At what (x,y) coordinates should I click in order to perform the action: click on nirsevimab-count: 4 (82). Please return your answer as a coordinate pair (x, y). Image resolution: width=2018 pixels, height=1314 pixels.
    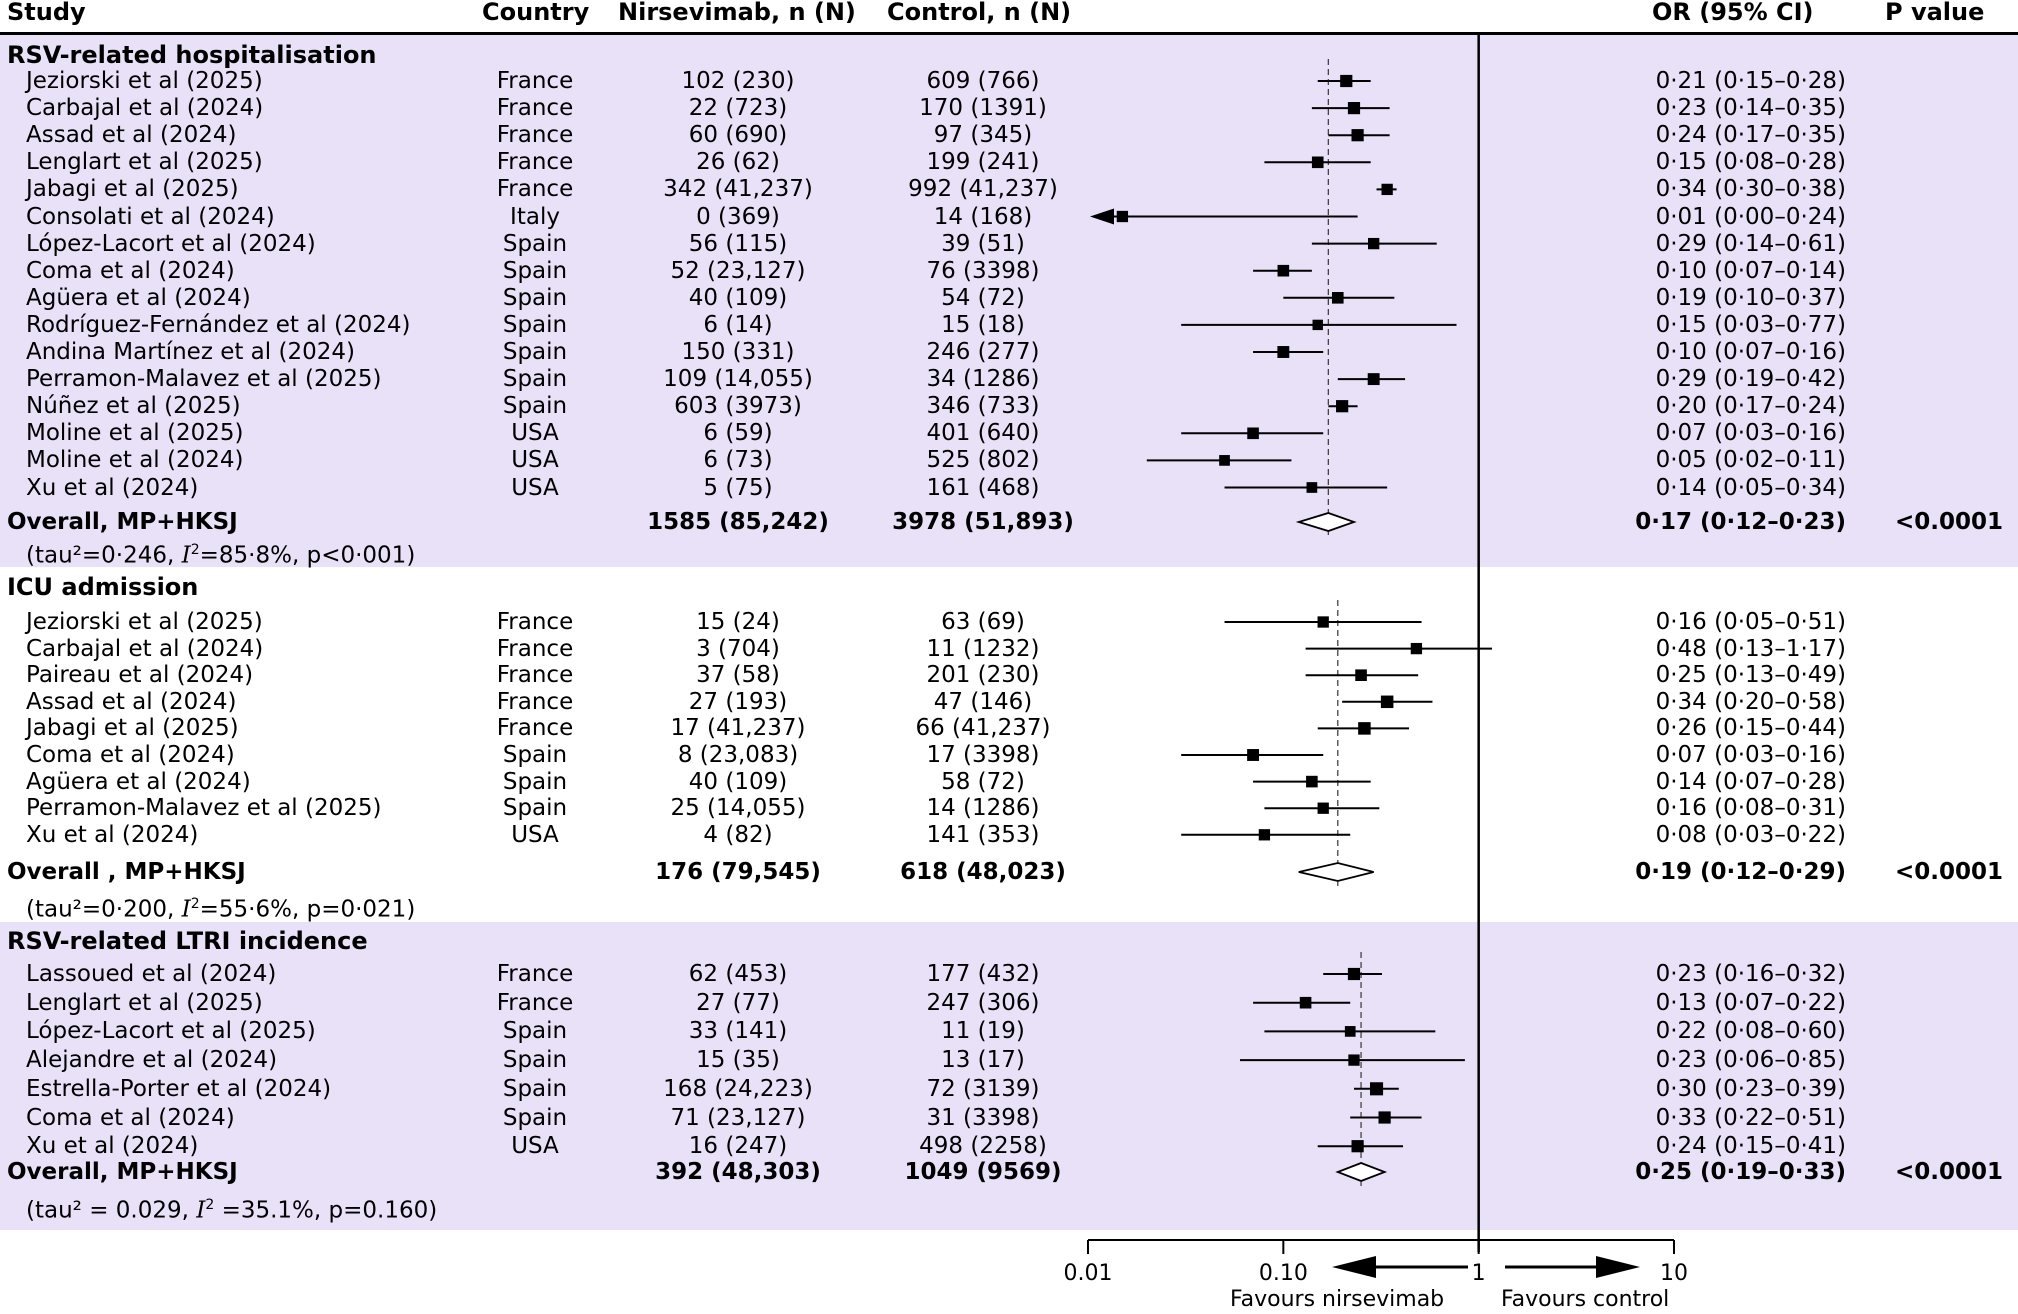
    Looking at the image, I should click on (738, 834).